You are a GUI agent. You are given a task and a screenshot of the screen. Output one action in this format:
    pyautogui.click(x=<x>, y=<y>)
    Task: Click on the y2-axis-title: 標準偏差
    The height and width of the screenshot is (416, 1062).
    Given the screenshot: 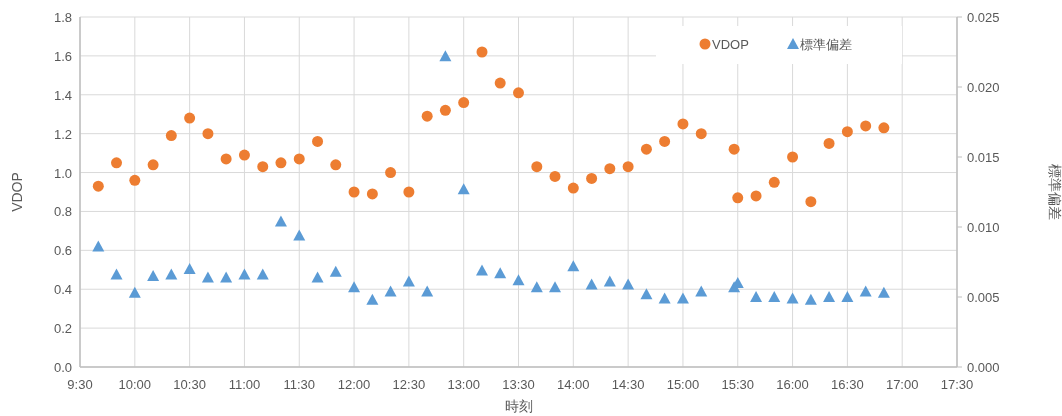 What is the action you would take?
    pyautogui.click(x=1054, y=192)
    